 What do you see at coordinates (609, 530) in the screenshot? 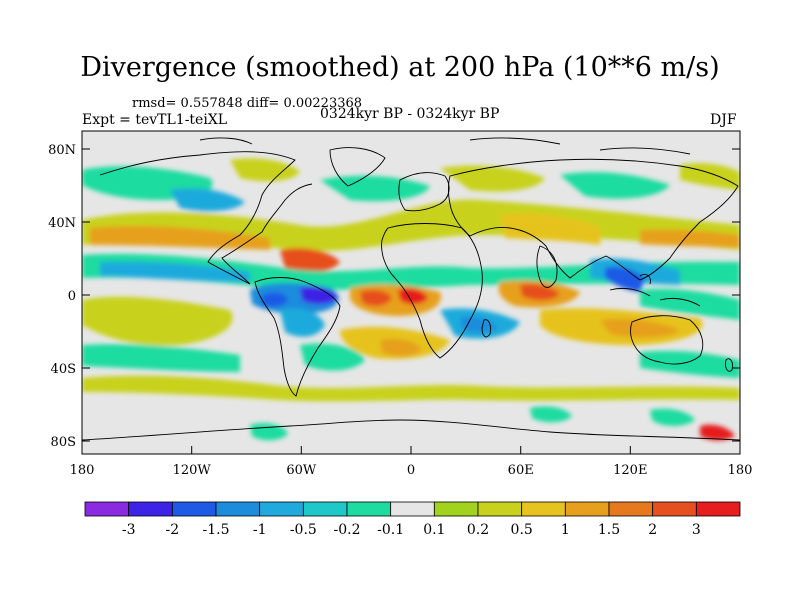
I see `colorbar-label: 1.5` at bounding box center [609, 530].